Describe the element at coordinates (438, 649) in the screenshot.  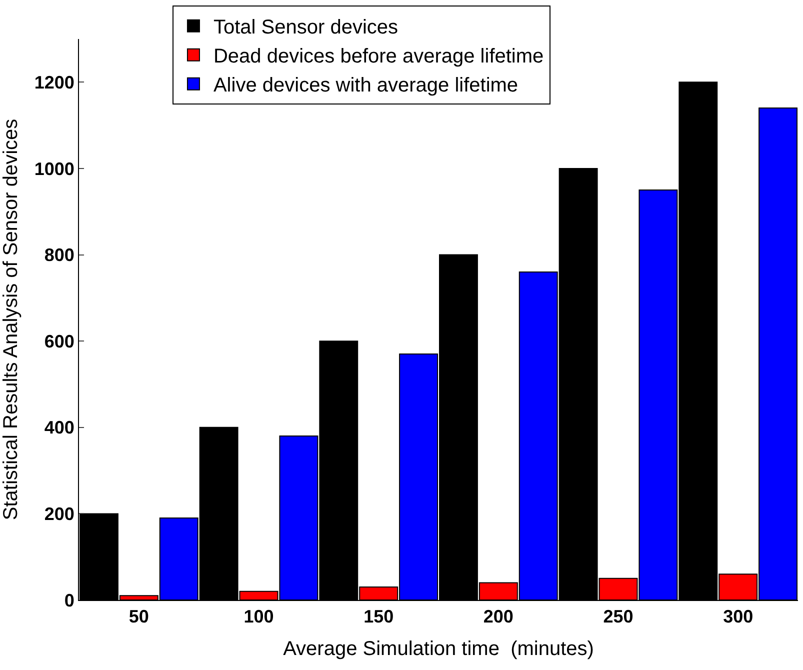
I see `x-axis-title: Average Simulation time (minutes)` at that location.